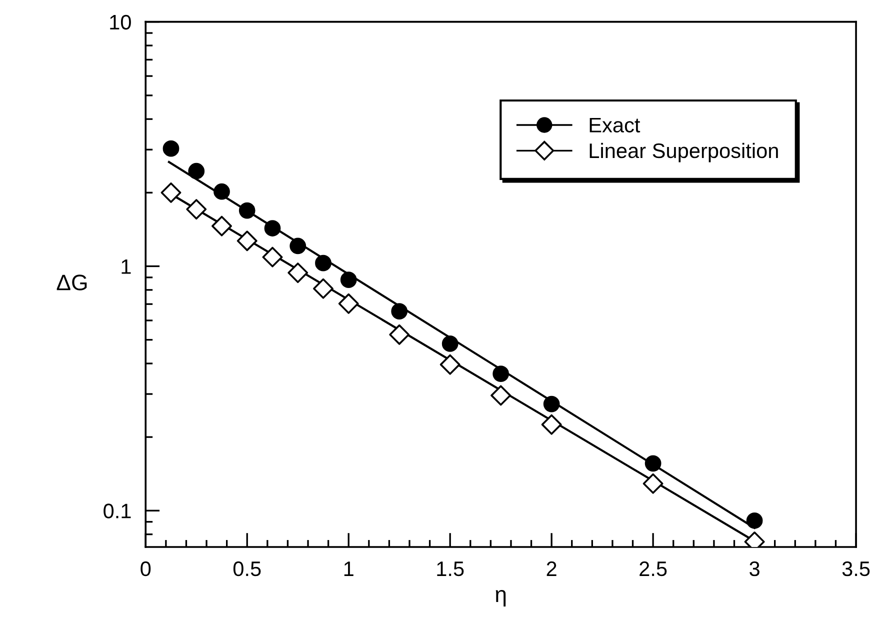  What do you see at coordinates (684, 152) in the screenshot?
I see `legend-label: Linear Superposition` at bounding box center [684, 152].